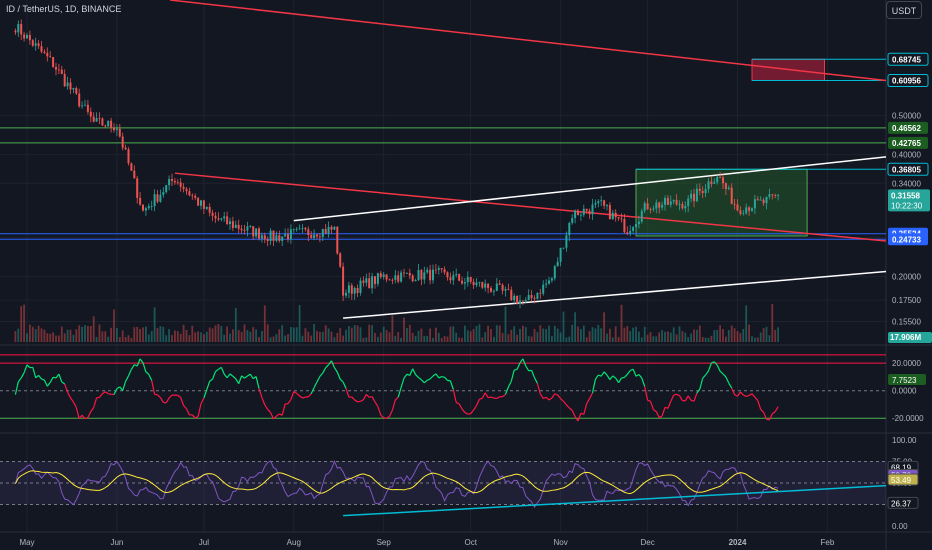  Describe the element at coordinates (906, 239) in the screenshot. I see `level-tag-label: 0.24733` at that location.